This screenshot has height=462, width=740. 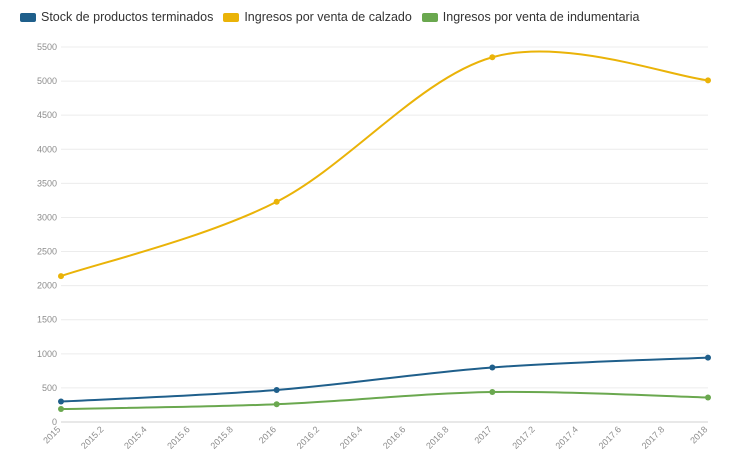 I want to click on y-tick-label: 5000, so click(x=47, y=81).